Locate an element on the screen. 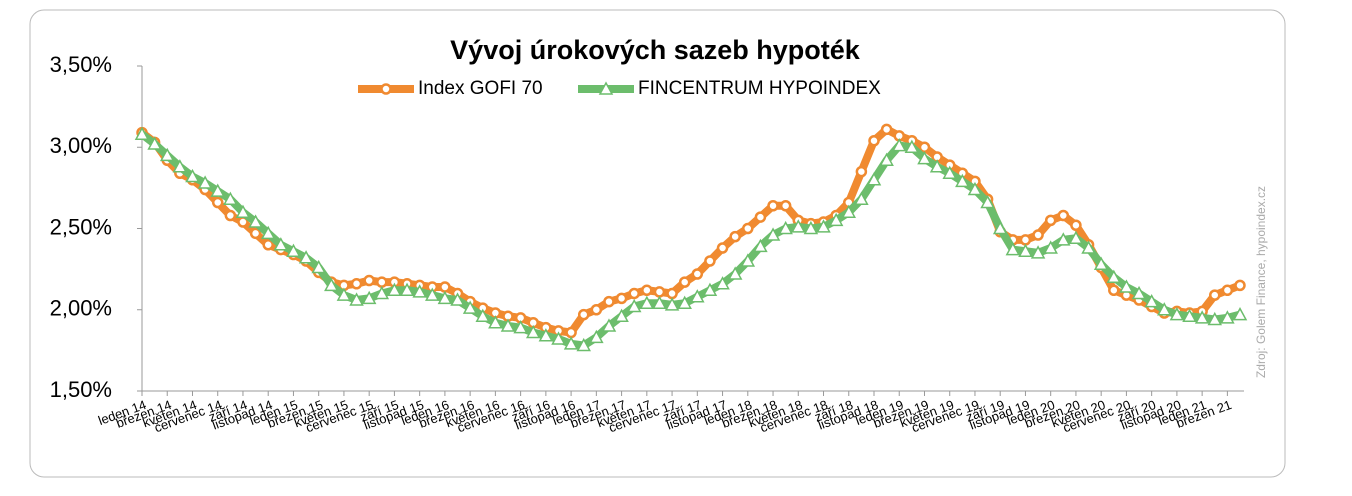  y-tick-label: 2,50% is located at coordinates (81, 226).